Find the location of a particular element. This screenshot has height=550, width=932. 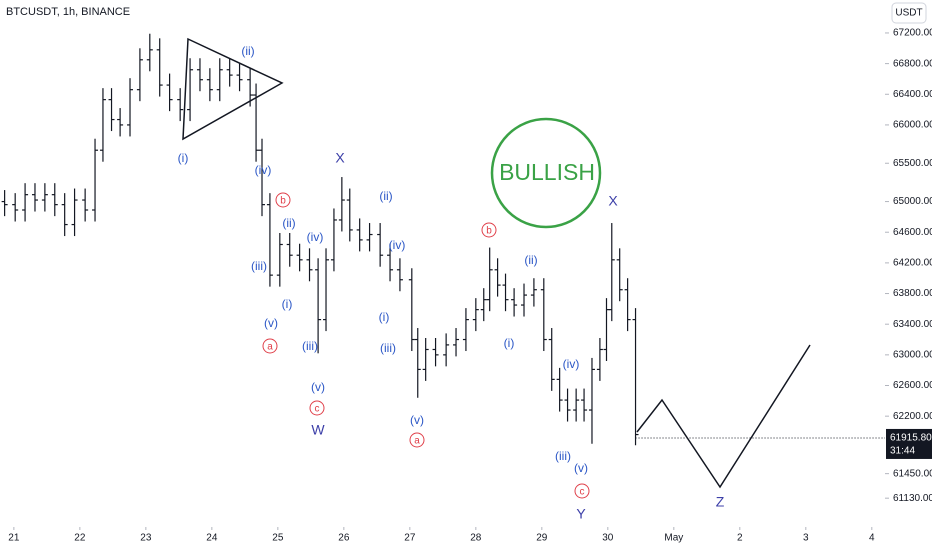

chart-title: BTCUSDT, 1h, BINANCE is located at coordinates (68, 12).